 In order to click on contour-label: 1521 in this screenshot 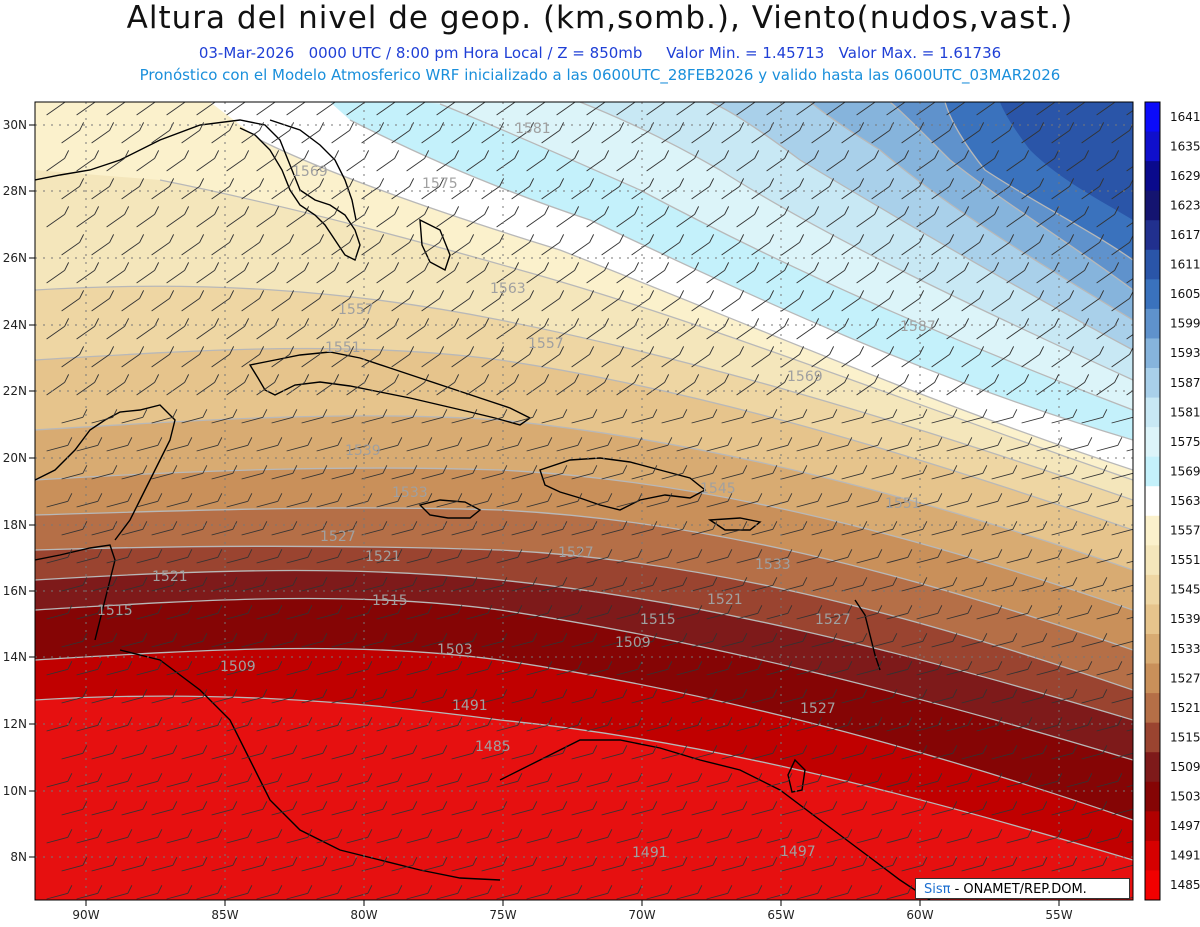, I will do `click(383, 557)`.